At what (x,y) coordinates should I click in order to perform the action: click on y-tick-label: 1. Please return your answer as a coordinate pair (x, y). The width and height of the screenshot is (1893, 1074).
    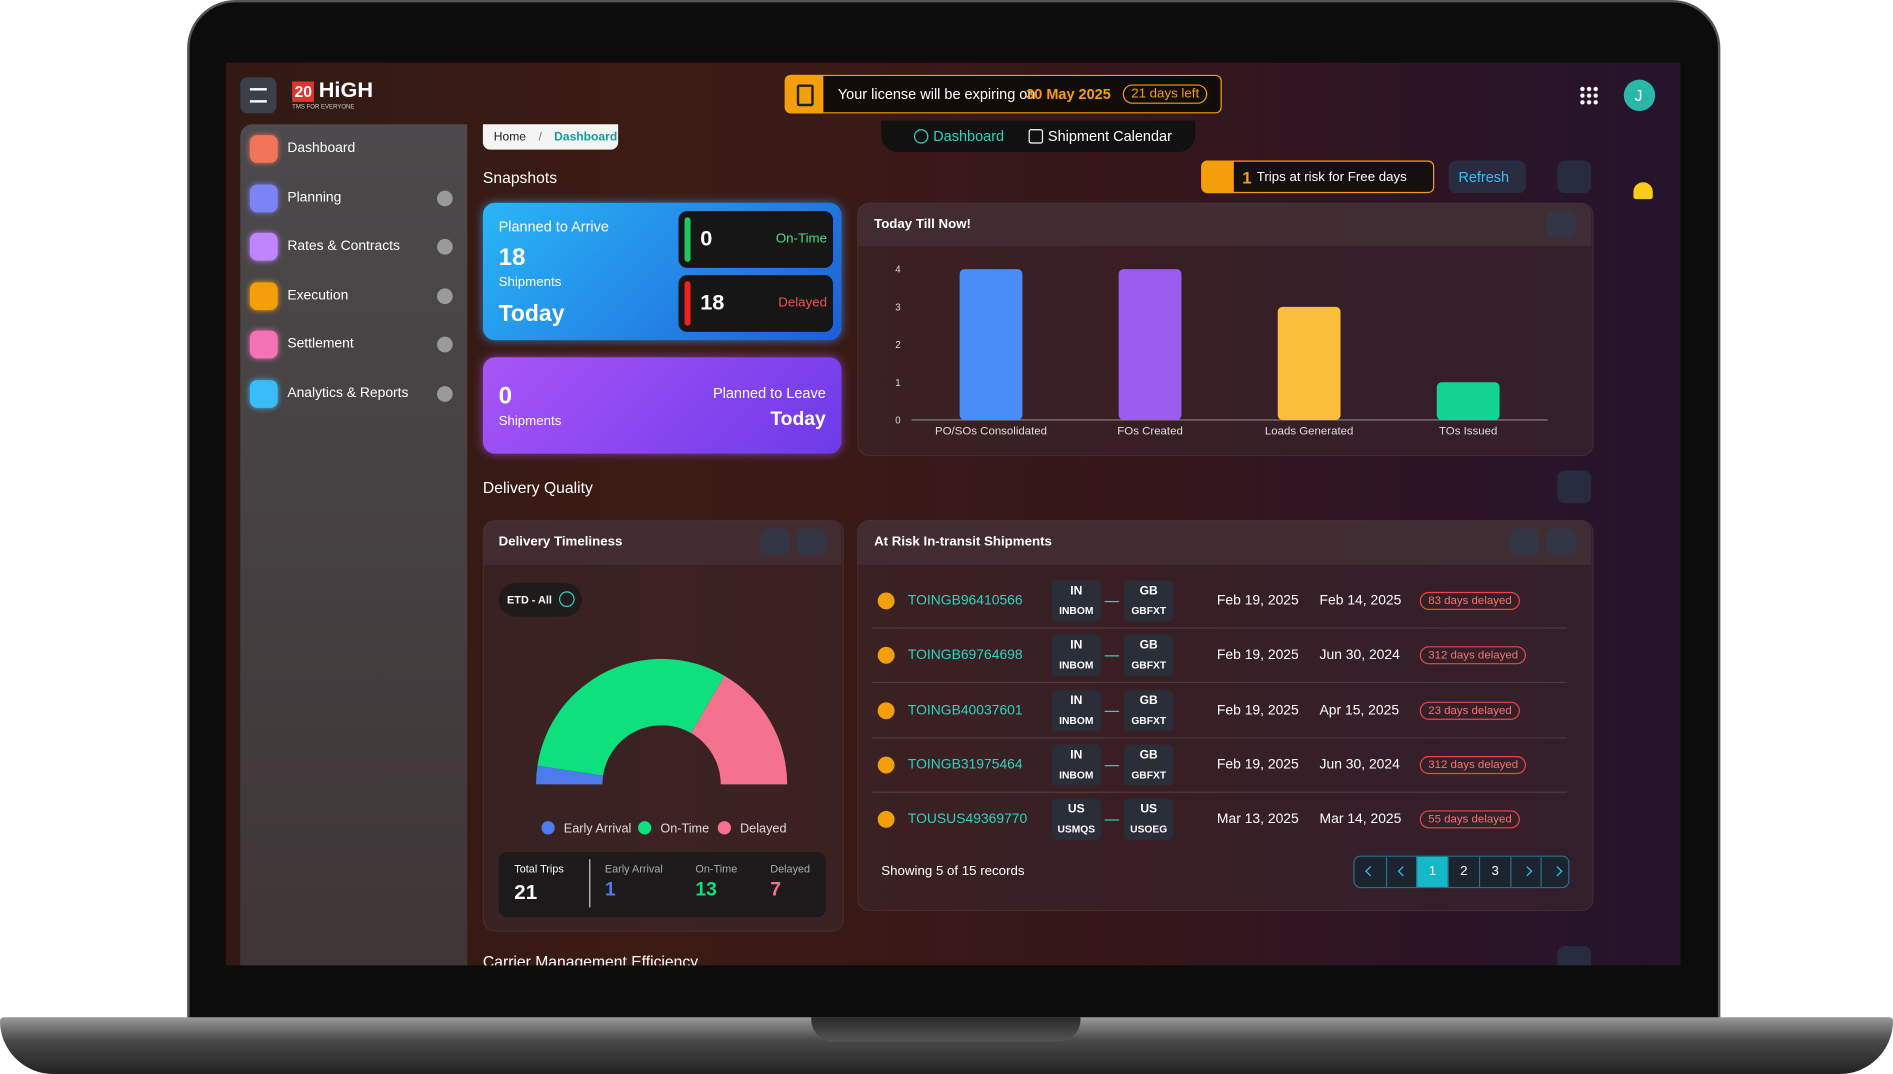
    Looking at the image, I should click on (897, 383).